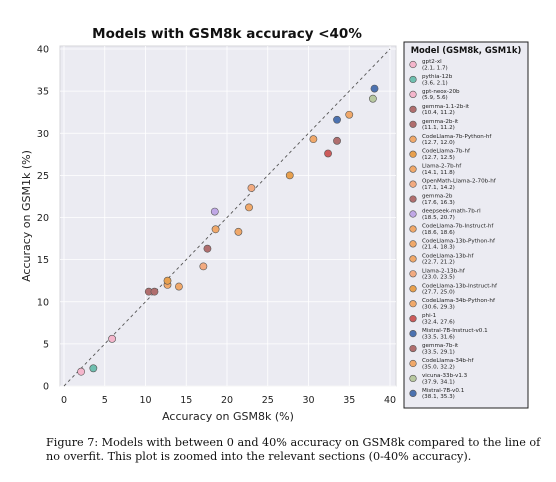 Image resolution: width=556 pixels, height=482 pixels. What do you see at coordinates (308, 400) in the screenshot?
I see `x-tick-label: 30` at bounding box center [308, 400].